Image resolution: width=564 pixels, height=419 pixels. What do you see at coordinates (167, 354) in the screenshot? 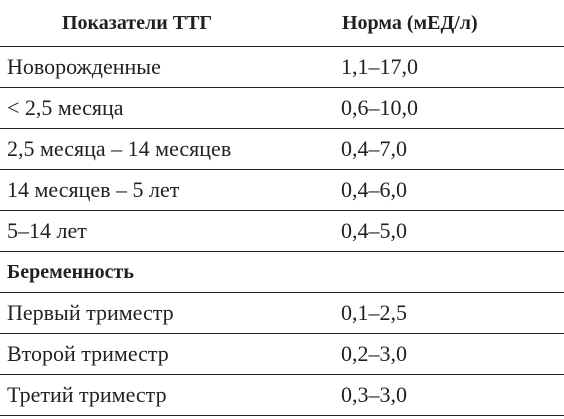
I see `row-label: Второй триместр` at bounding box center [167, 354].